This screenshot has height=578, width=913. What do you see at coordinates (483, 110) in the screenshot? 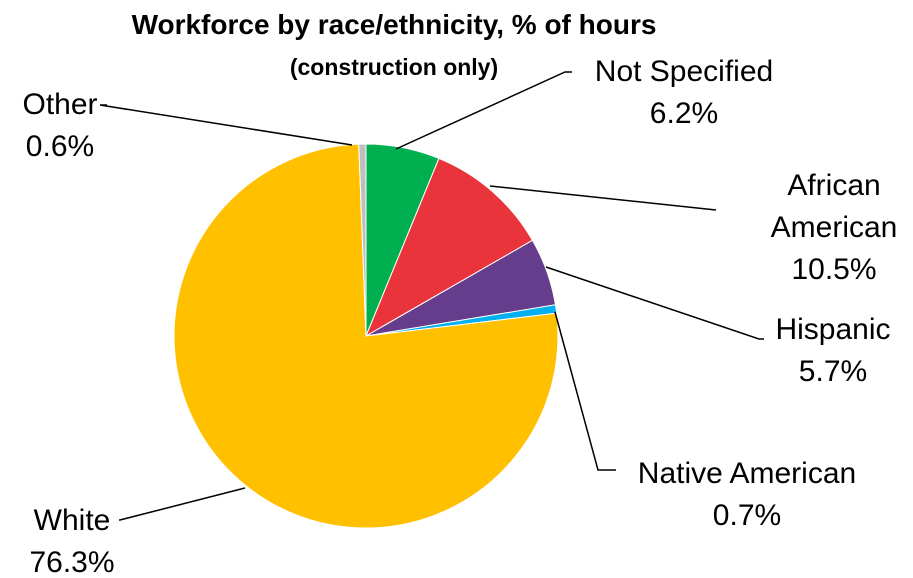
I see `leader-line-not-specified` at bounding box center [483, 110].